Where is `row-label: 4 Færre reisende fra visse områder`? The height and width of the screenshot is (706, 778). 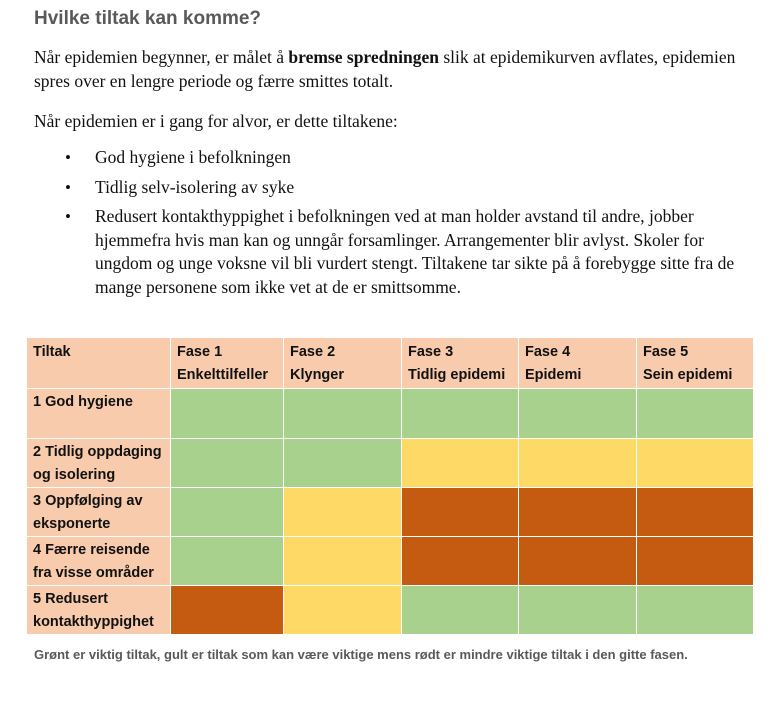 row-label: 4 Færre reisende fra visse områder is located at coordinates (98, 561).